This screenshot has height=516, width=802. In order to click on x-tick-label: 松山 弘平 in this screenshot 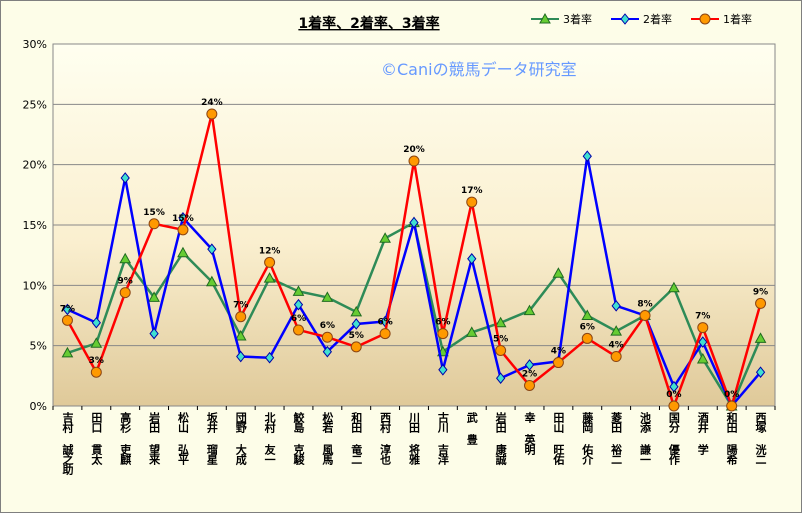, I will do `click(182, 438)`.